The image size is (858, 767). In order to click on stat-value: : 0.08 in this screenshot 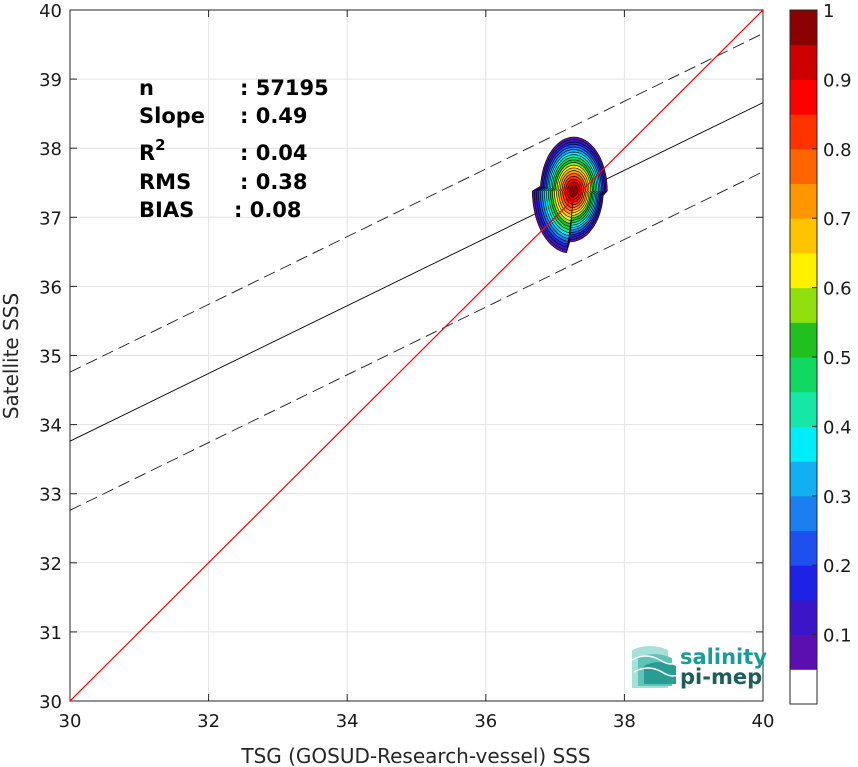, I will do `click(268, 210)`.